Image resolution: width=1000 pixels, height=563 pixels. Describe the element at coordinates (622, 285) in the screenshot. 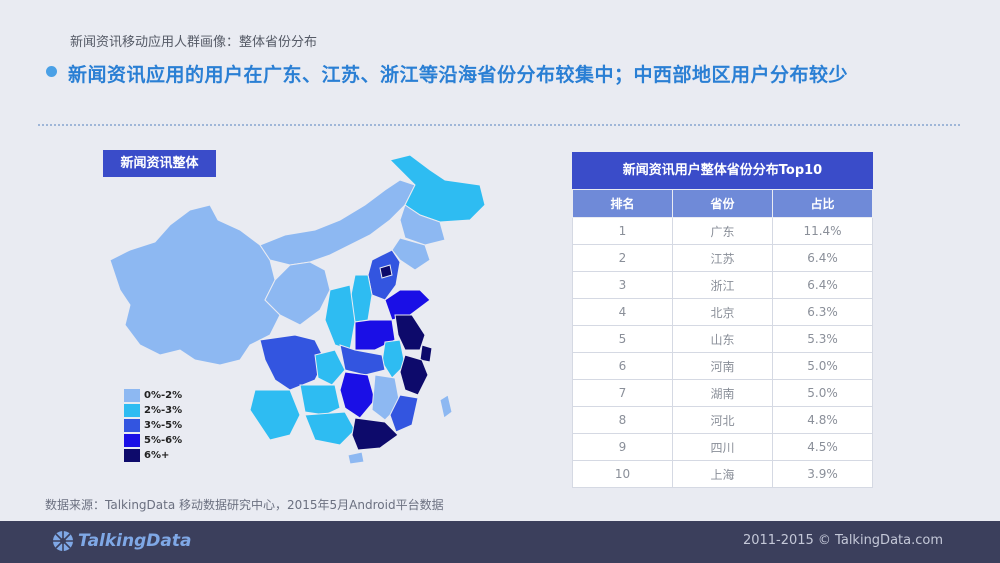

I see `cell-rank: 3` at that location.